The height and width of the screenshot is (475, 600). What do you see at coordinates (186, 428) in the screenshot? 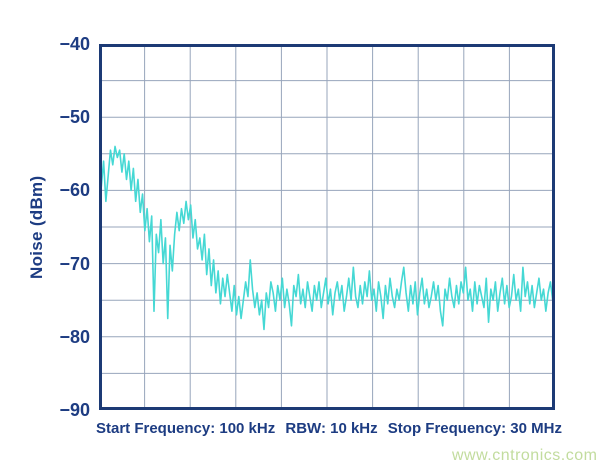
I see `start-frequency-label: Start Frequency: 100 kHz` at bounding box center [186, 428].